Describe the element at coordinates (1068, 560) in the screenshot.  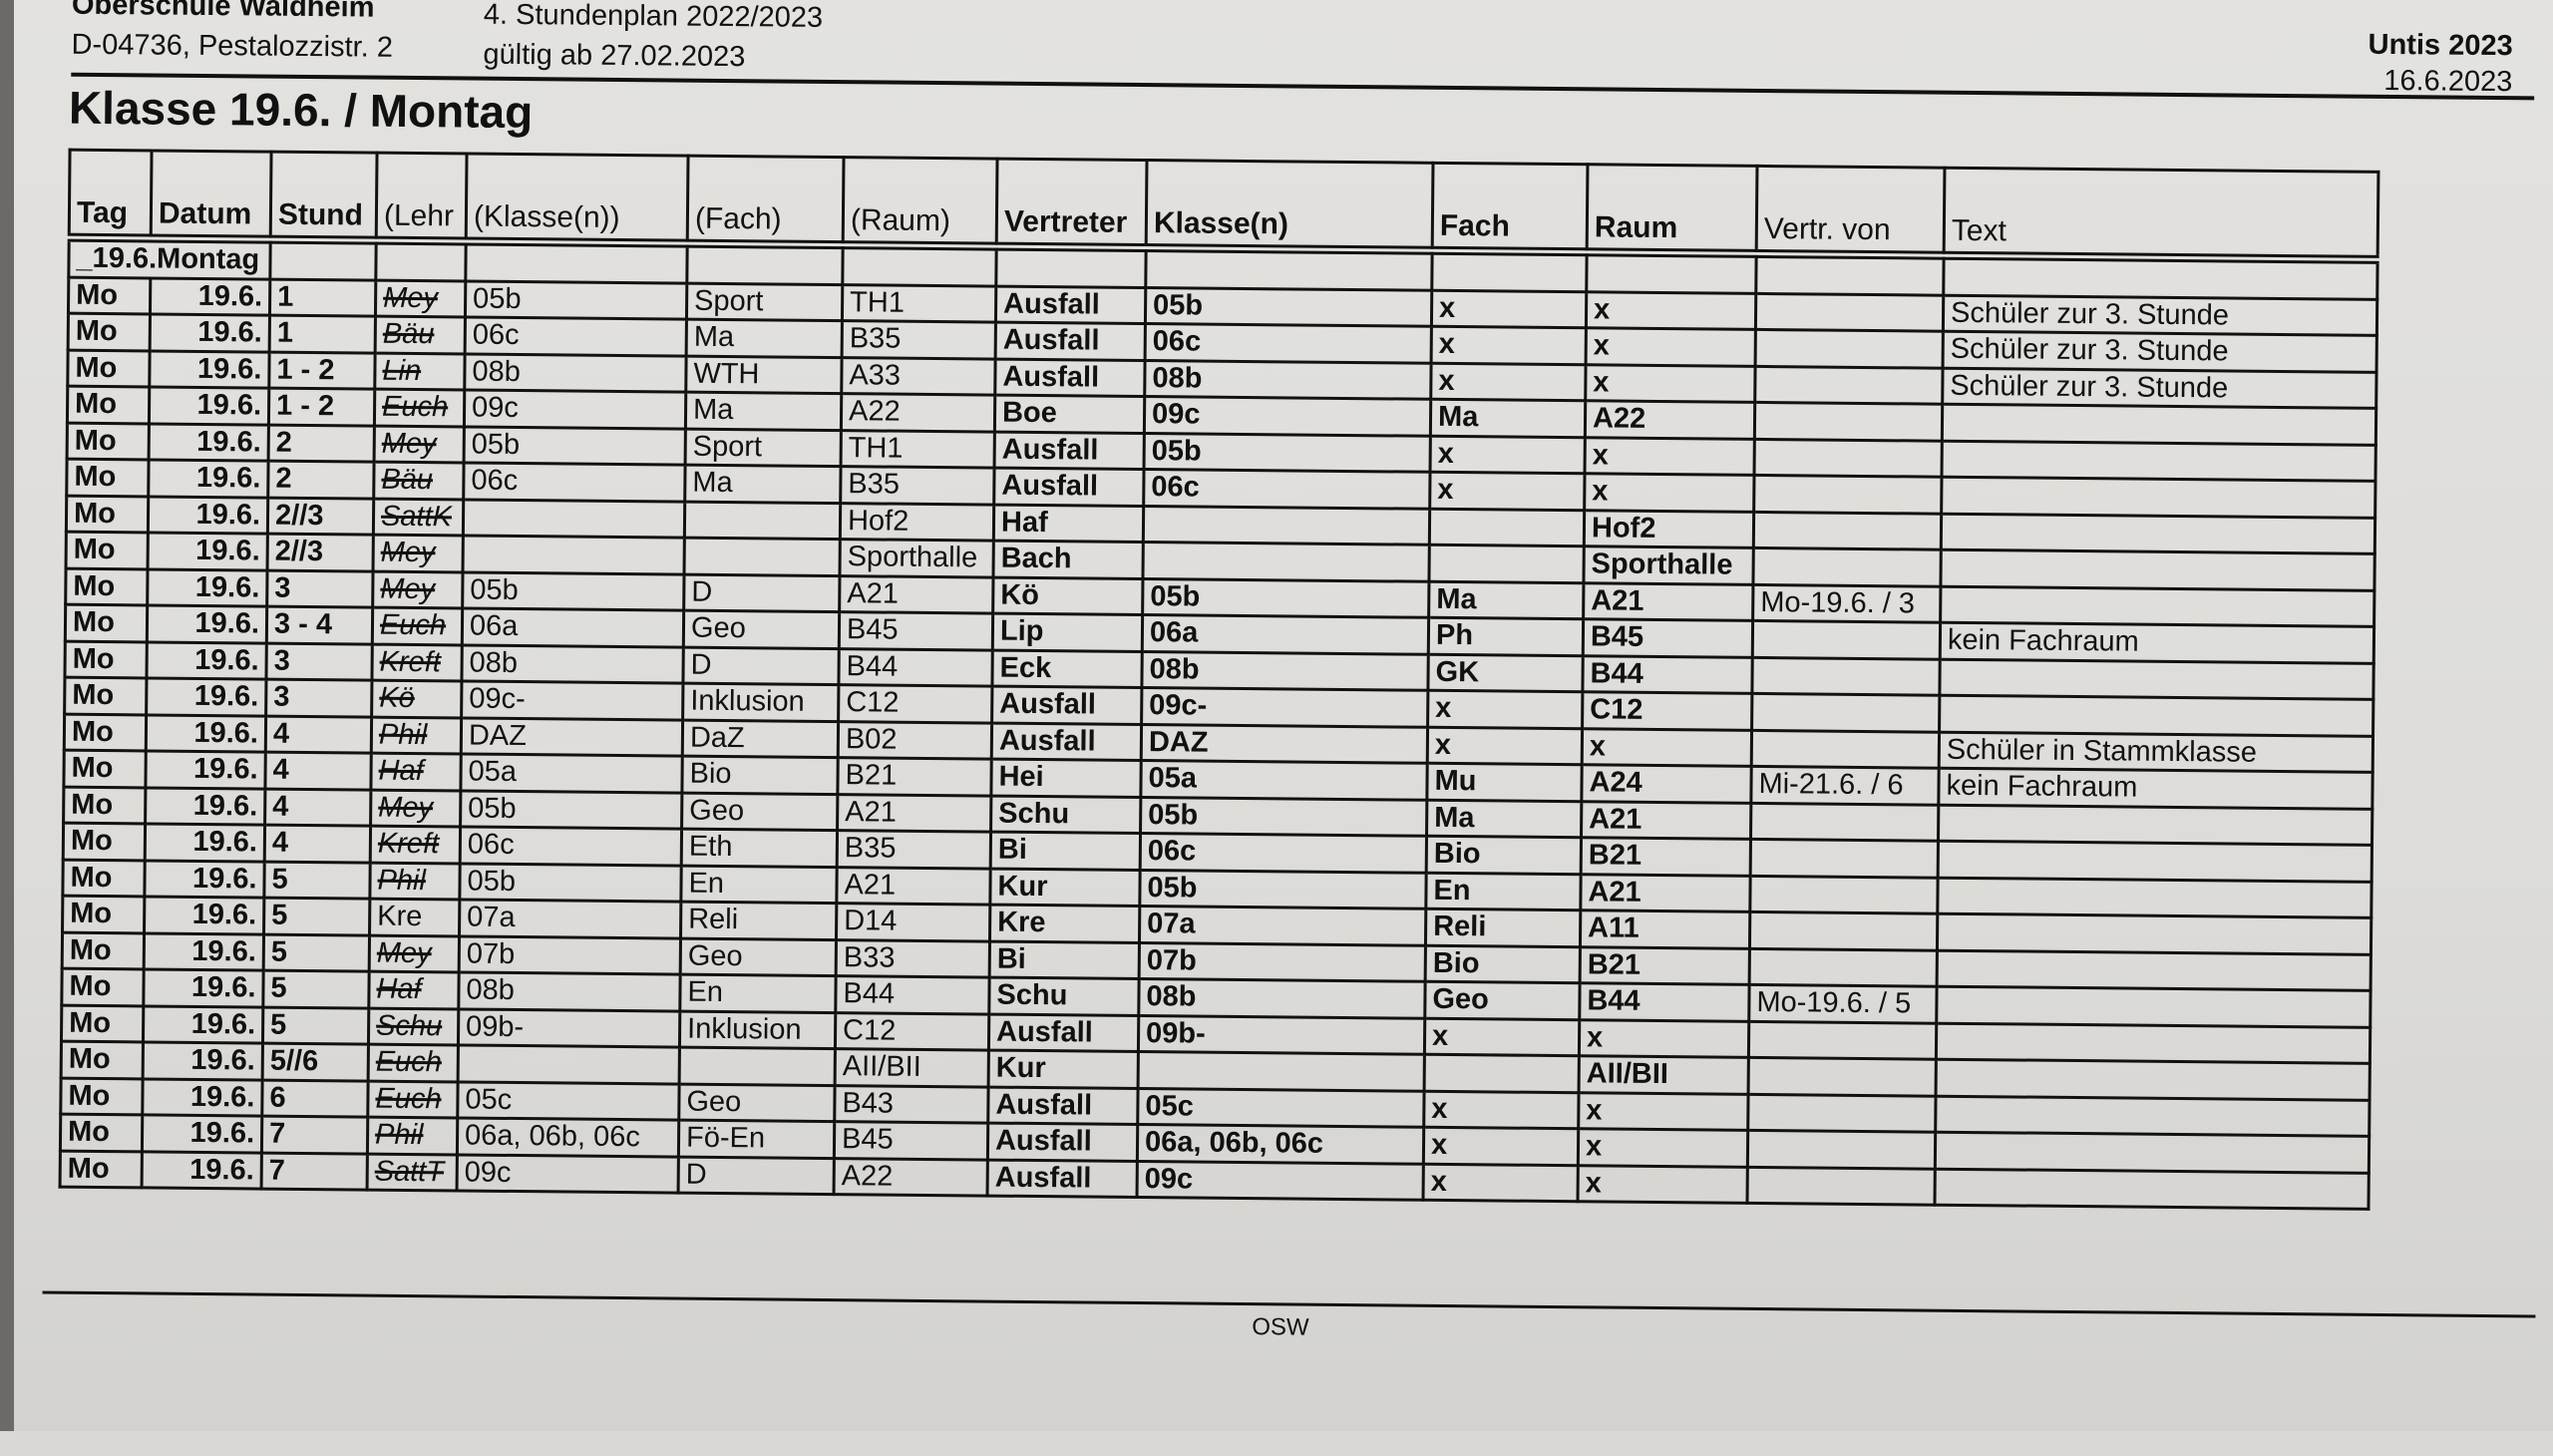
I see `cell-vertreter: Bach` at that location.